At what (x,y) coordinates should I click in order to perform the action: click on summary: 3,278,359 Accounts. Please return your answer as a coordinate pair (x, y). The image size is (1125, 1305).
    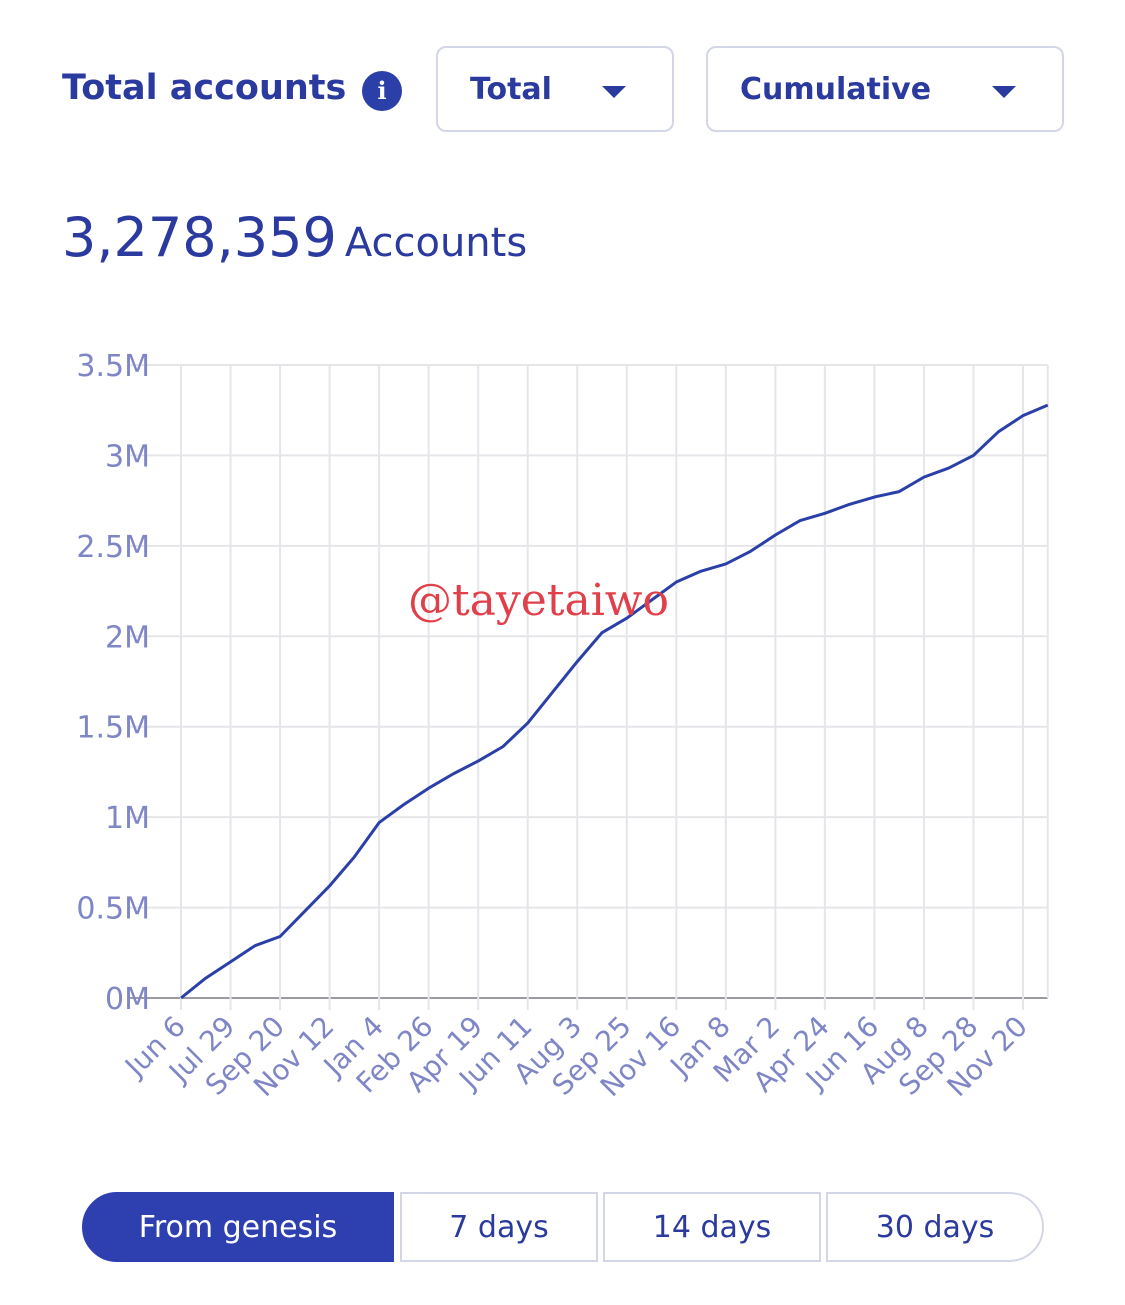
    Looking at the image, I should click on (294, 237).